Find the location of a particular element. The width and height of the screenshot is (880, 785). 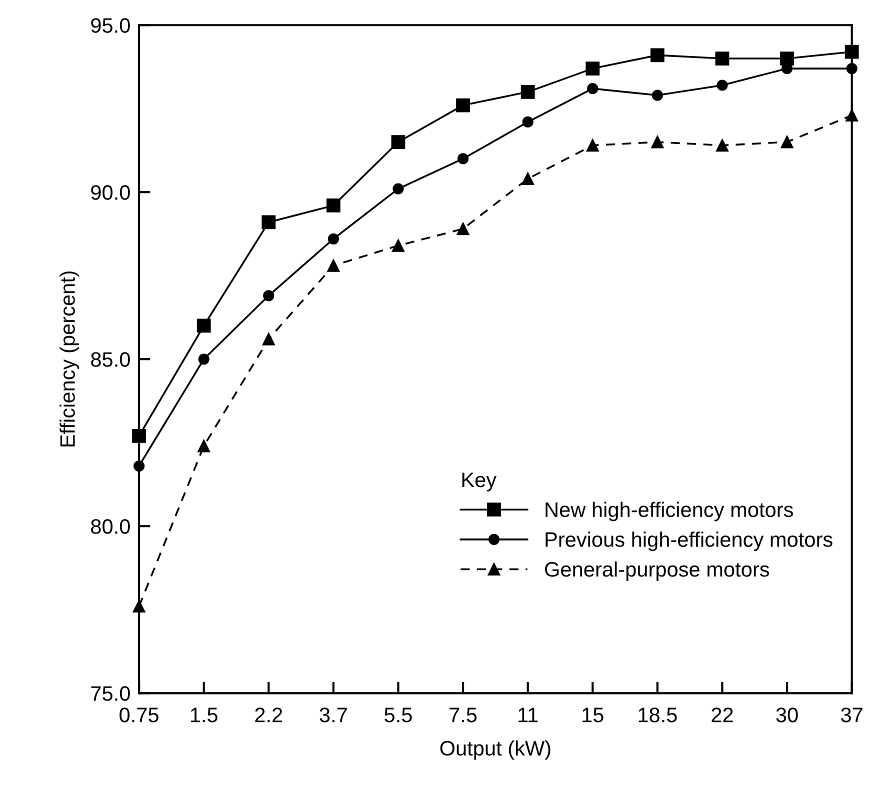

x-tick-label: 1.5 is located at coordinates (204, 715).